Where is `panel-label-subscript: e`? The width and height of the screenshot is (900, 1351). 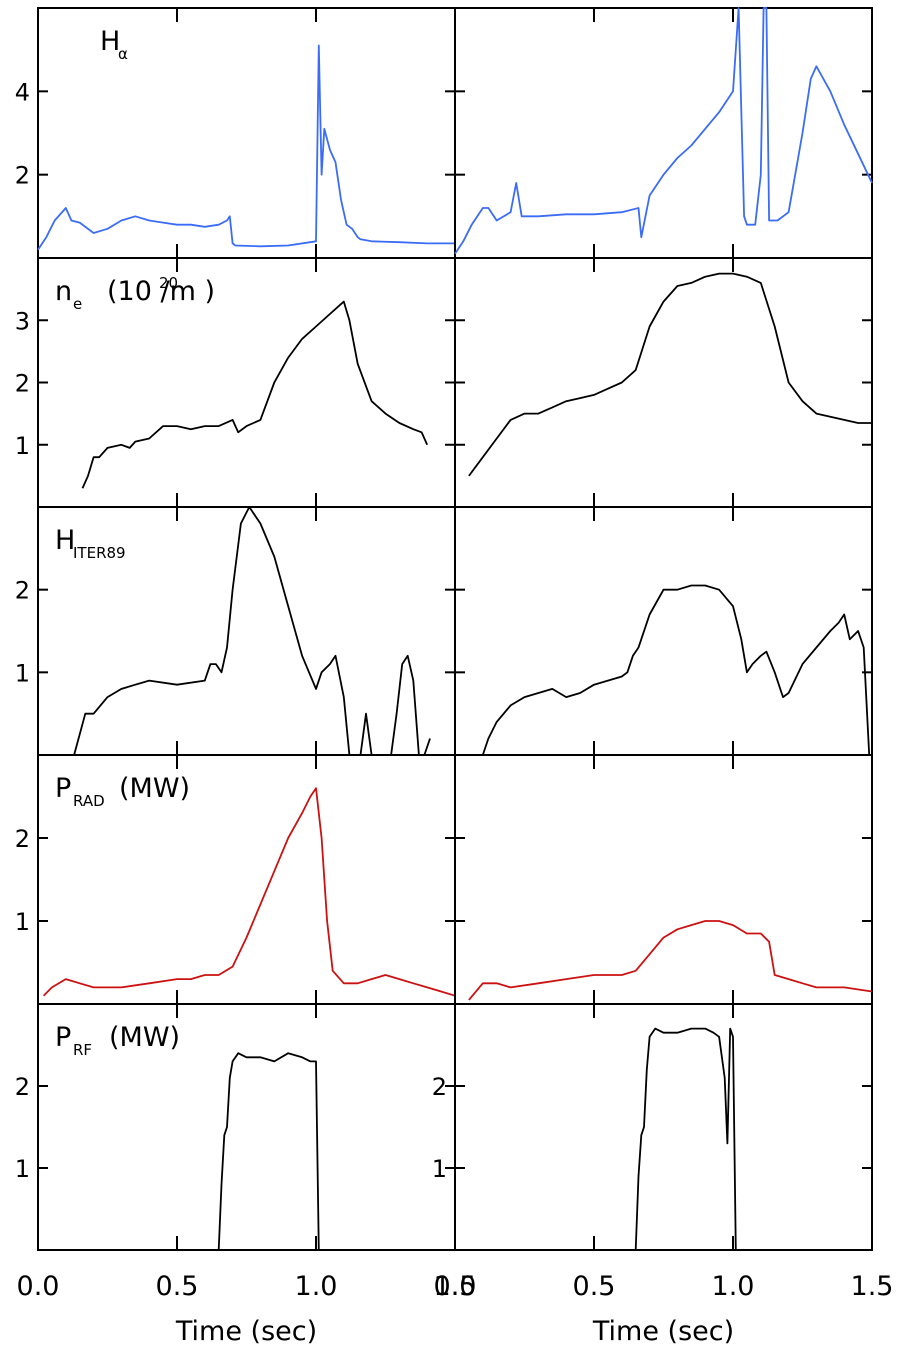 panel-label-subscript: e is located at coordinates (77, 304).